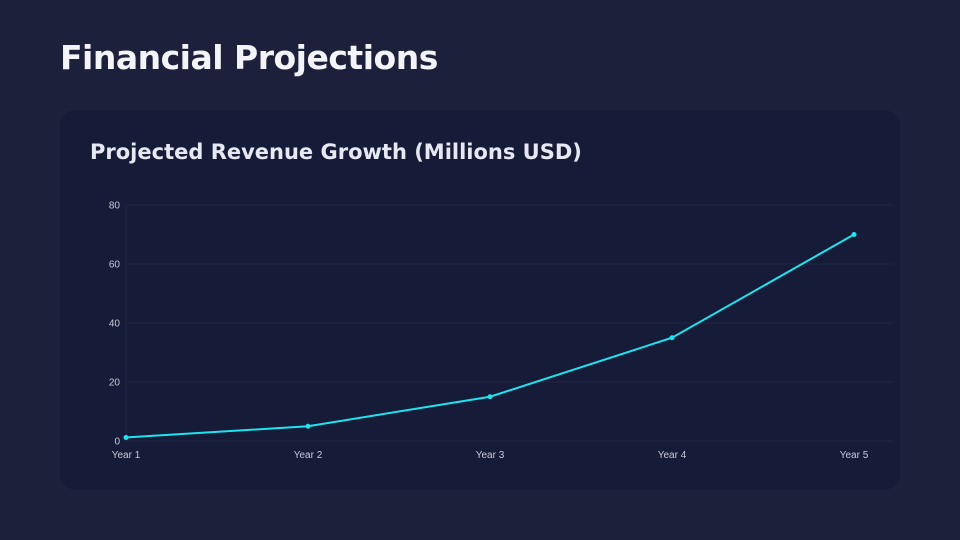 The width and height of the screenshot is (960, 540). What do you see at coordinates (336, 152) in the screenshot?
I see `chart-title: Projected Revenue Growth (Millions USD)` at bounding box center [336, 152].